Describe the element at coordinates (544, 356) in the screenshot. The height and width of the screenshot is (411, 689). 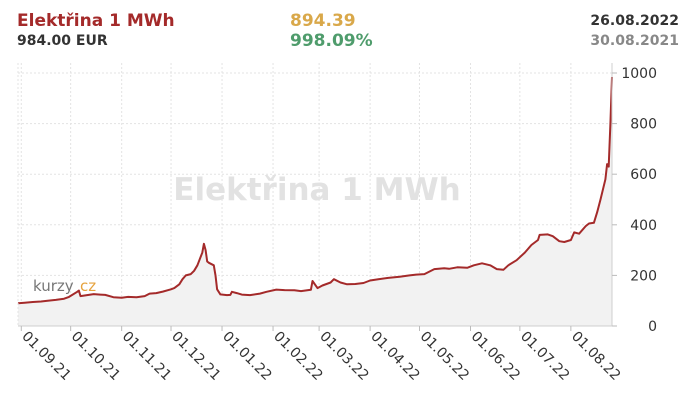
I see `x-tick-label: 01.07.22` at that location.